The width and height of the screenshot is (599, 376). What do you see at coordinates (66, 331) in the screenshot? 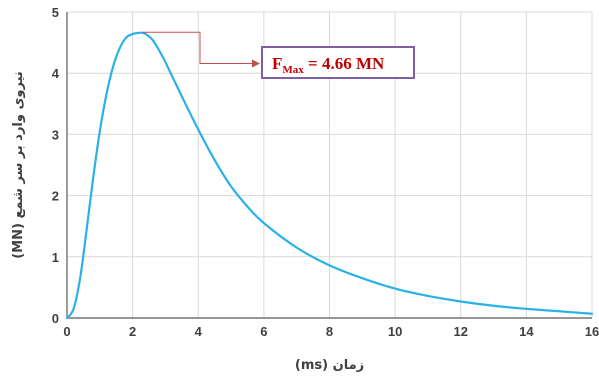
I see `x-tick-label-0: 0` at bounding box center [66, 331].